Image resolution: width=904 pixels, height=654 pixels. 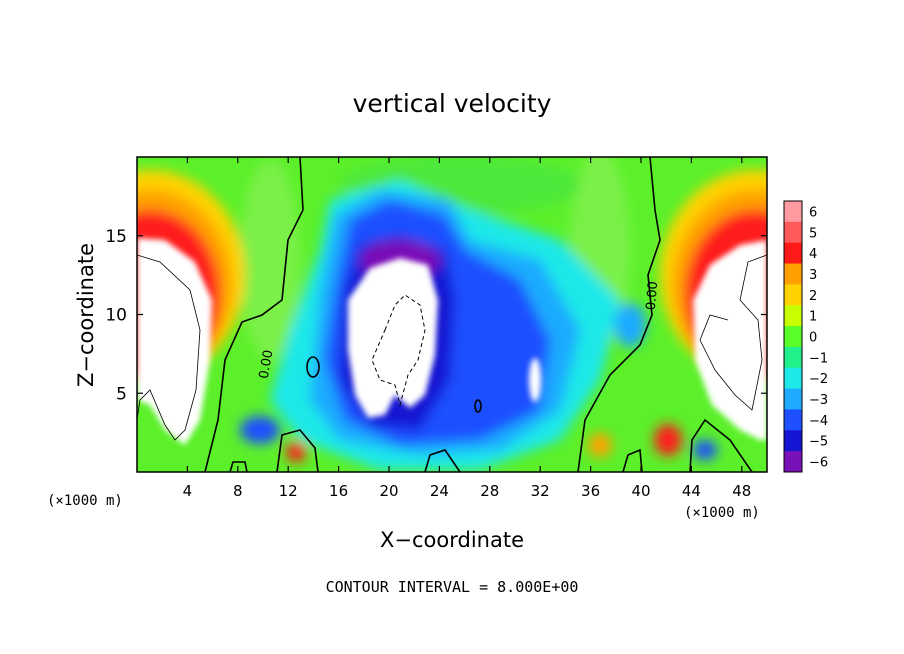 What do you see at coordinates (452, 540) in the screenshot?
I see `x-axis-label: X−coordinate` at bounding box center [452, 540].